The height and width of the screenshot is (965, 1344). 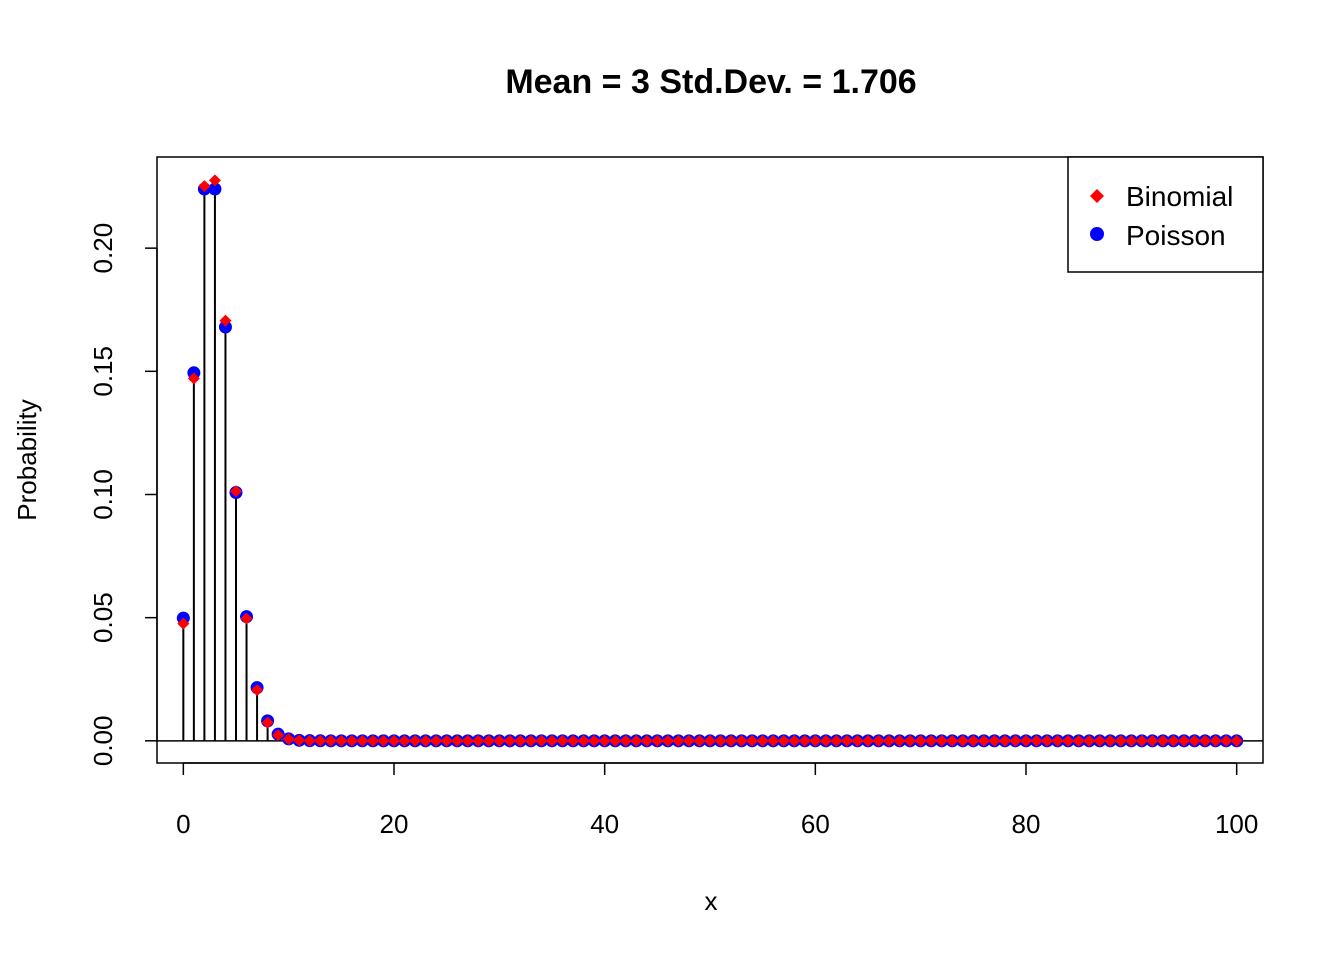 What do you see at coordinates (815, 824) in the screenshot?
I see `x-tick-label: 60` at bounding box center [815, 824].